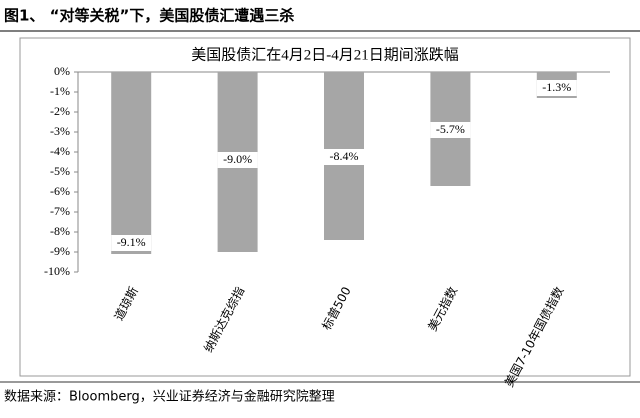 The width and height of the screenshot is (640, 418). I want to click on y-tick-label: -5%, so click(60, 171).